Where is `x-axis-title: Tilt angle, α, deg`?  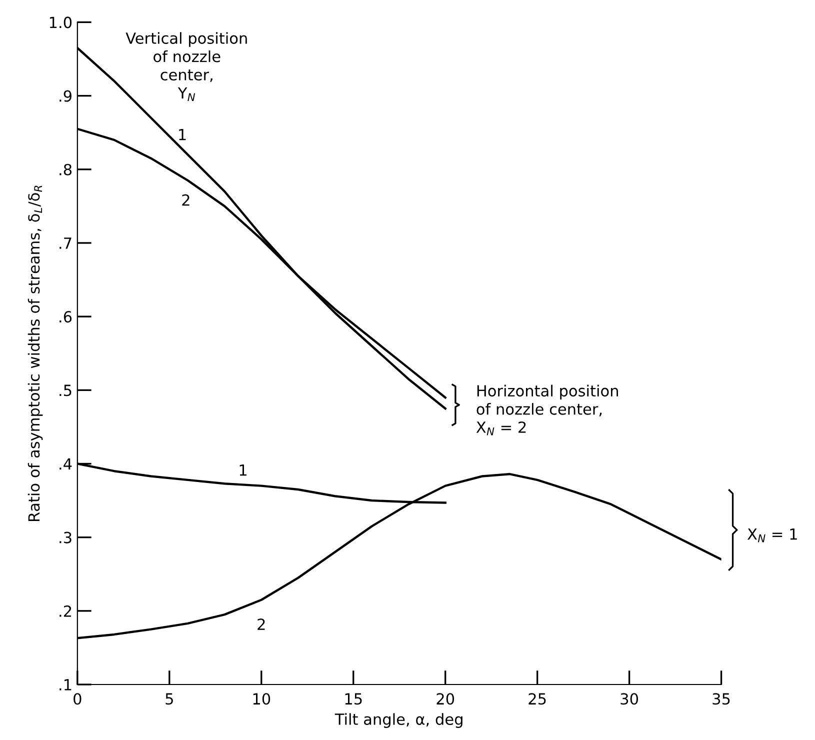 x-axis-title: Tilt angle, α, deg is located at coordinates (398, 720).